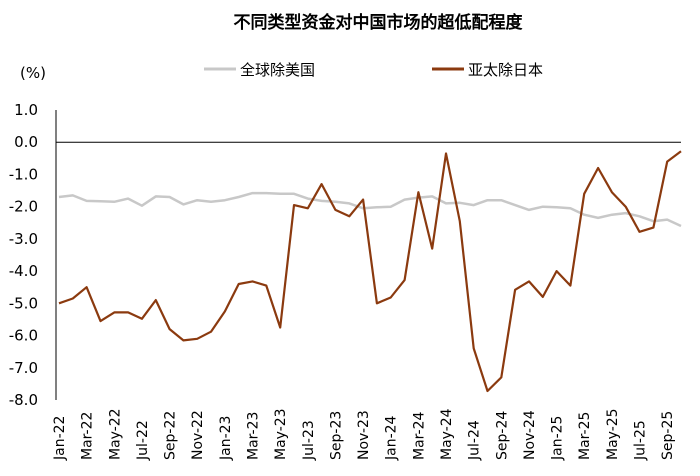 The width and height of the screenshot is (700, 476). What do you see at coordinates (26, 142) in the screenshot?
I see `y-tick-label: 0.0` at bounding box center [26, 142].